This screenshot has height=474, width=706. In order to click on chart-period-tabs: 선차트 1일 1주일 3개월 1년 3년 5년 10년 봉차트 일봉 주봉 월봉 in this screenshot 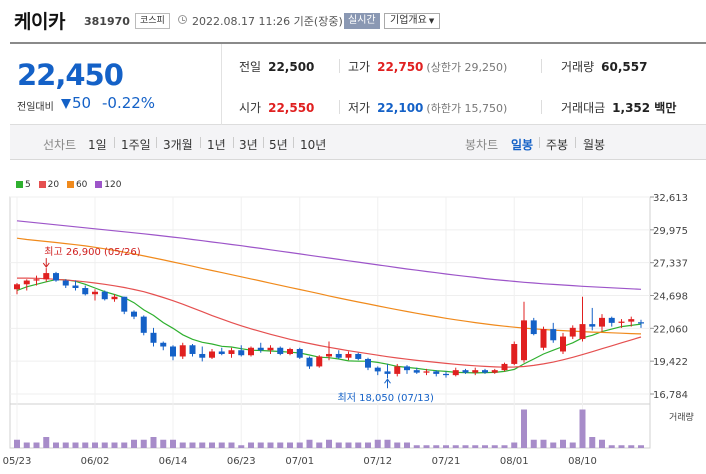, I will do `click(358, 142)`.